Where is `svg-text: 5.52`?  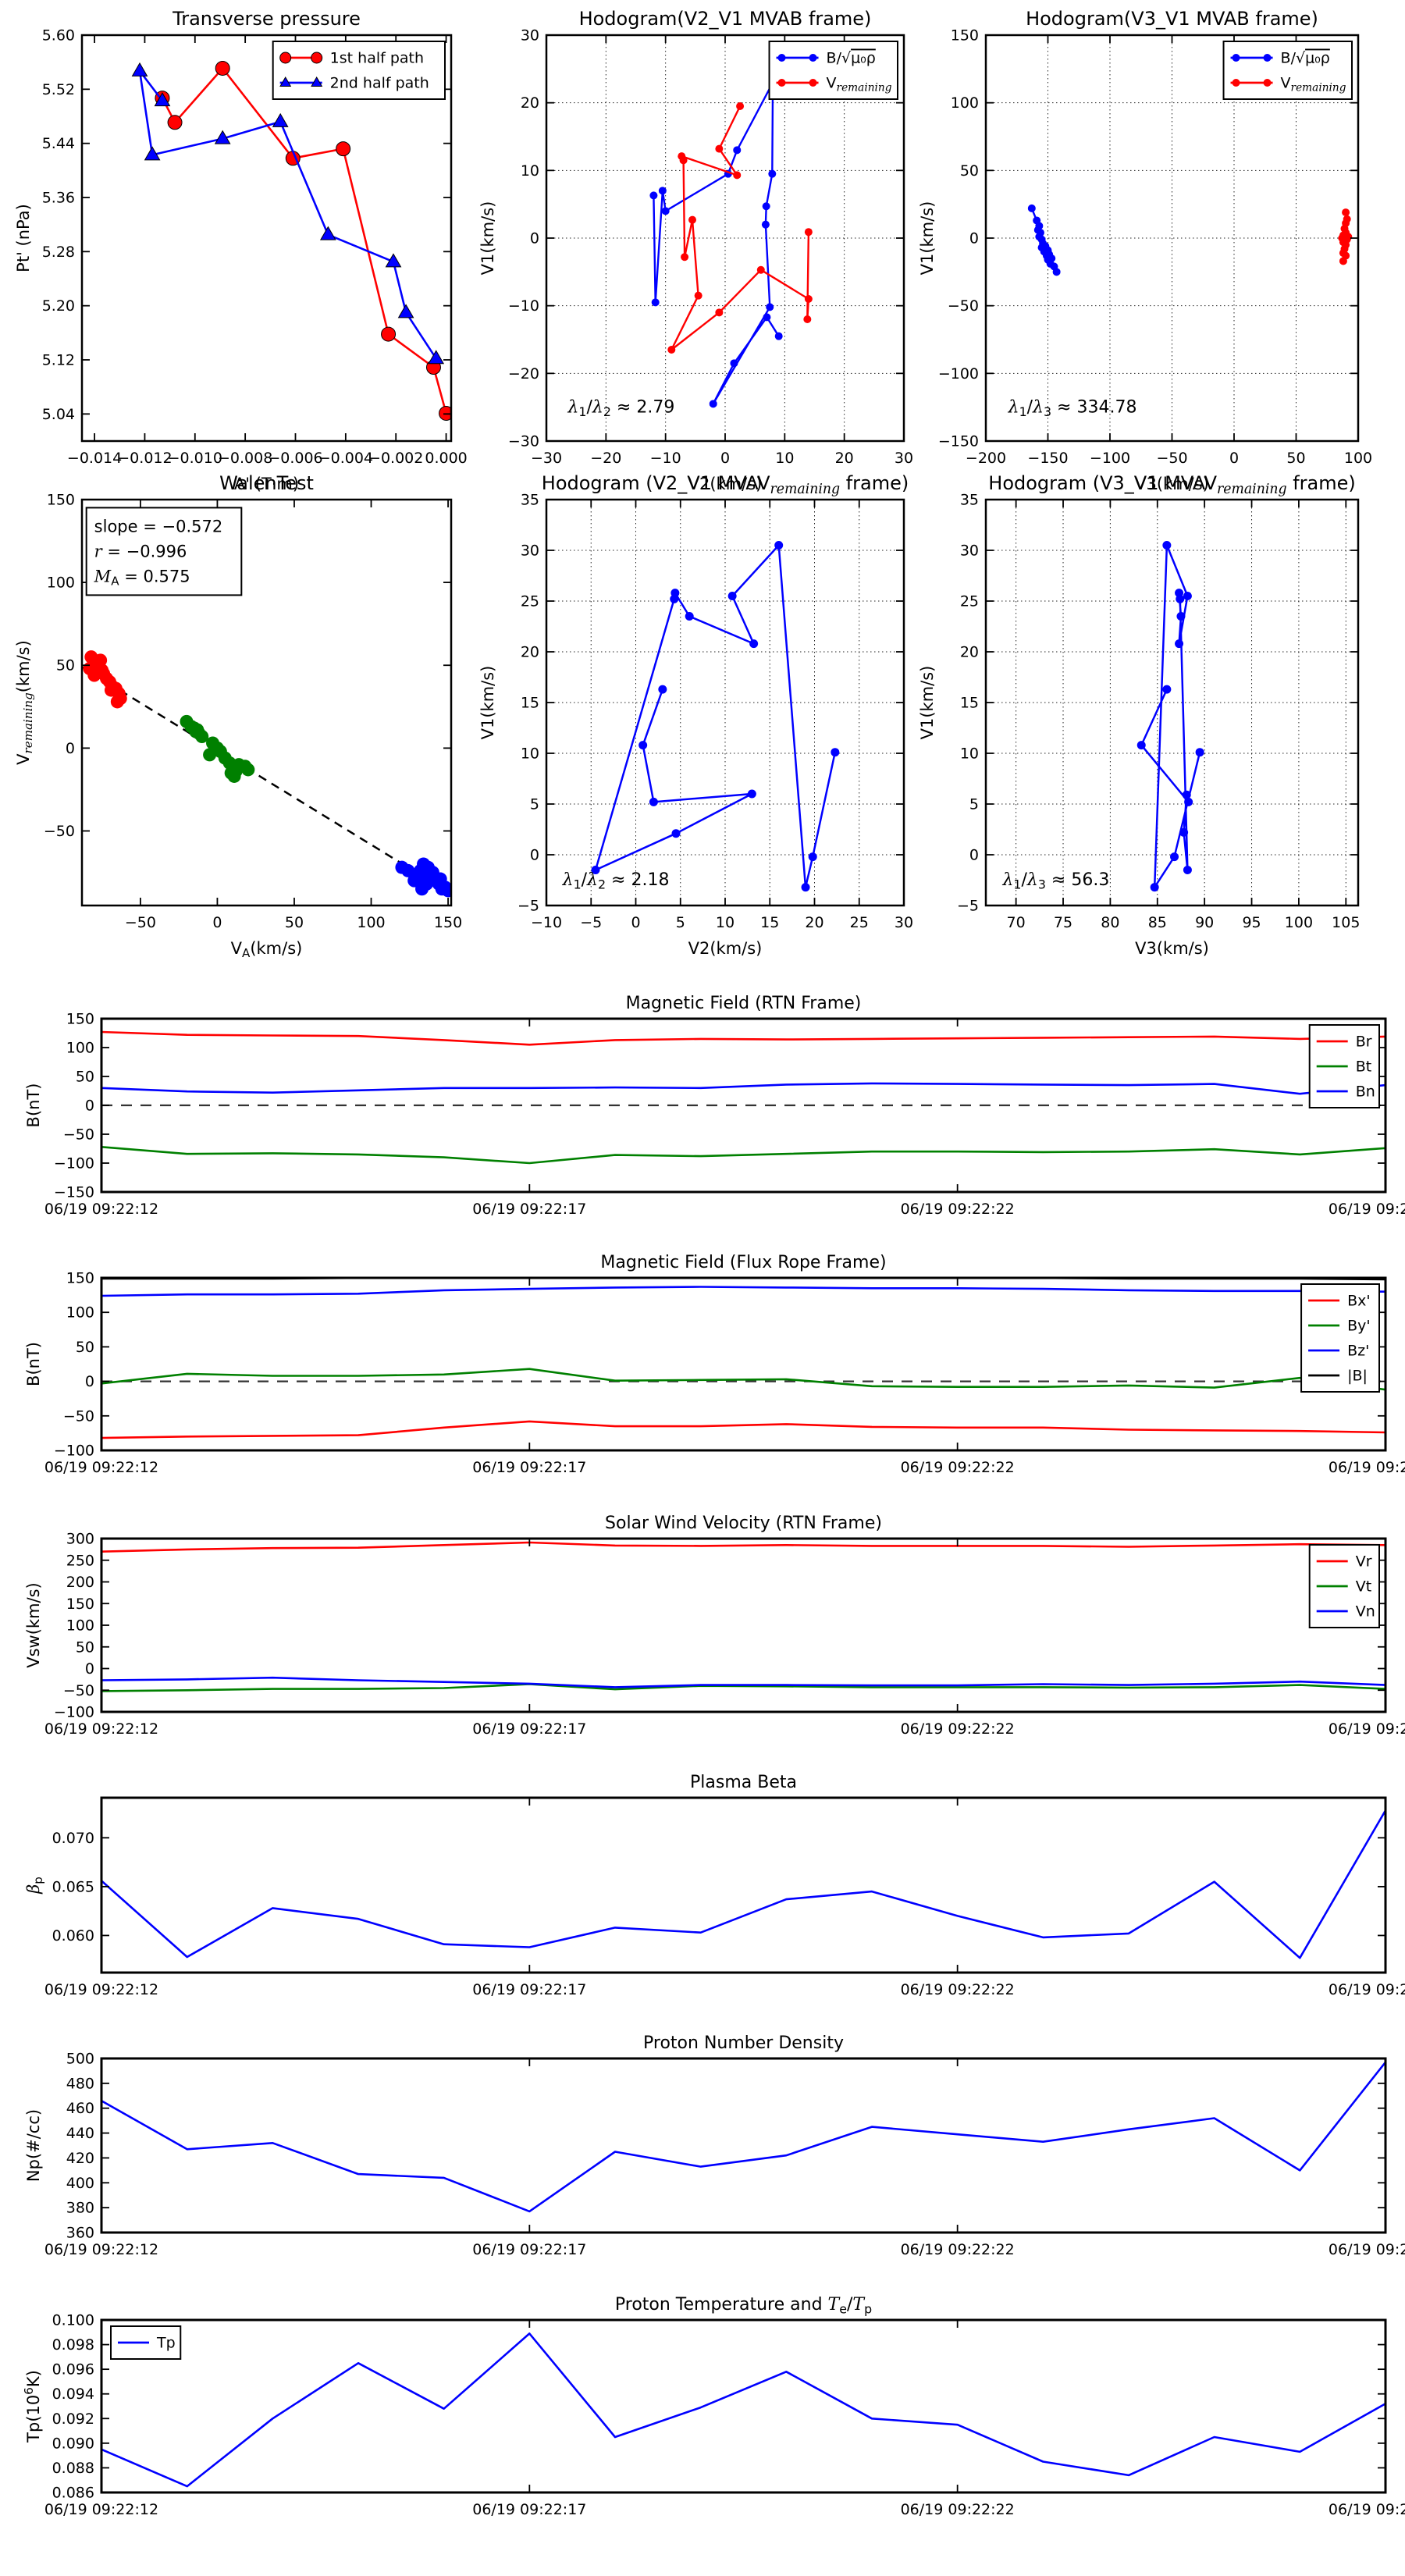 svg-text: 5.52 is located at coordinates (59, 89).